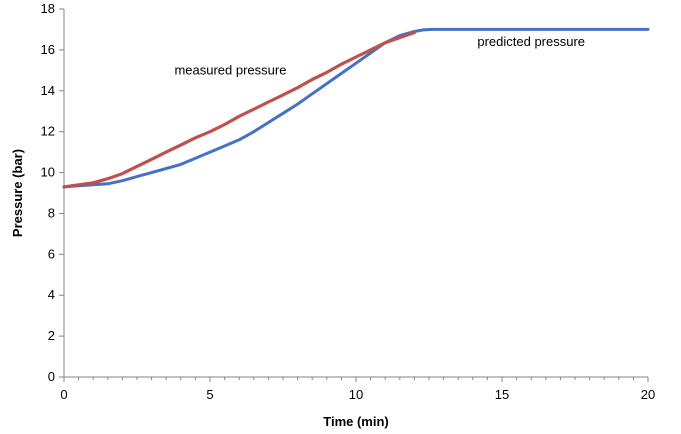 Image resolution: width=681 pixels, height=434 pixels. What do you see at coordinates (17, 193) in the screenshot?
I see `y-axis-title: Pressure (bar)` at bounding box center [17, 193].